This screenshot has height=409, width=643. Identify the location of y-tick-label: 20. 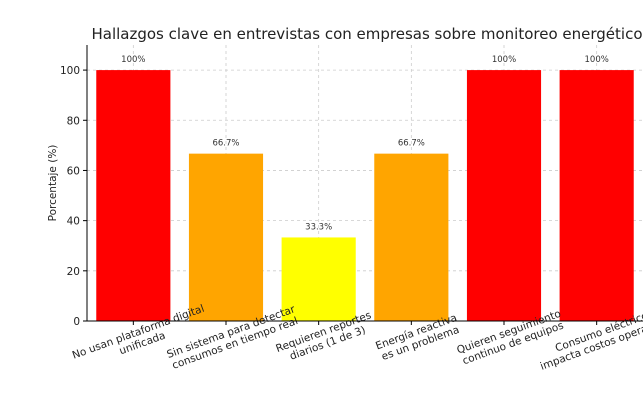
(73, 272).